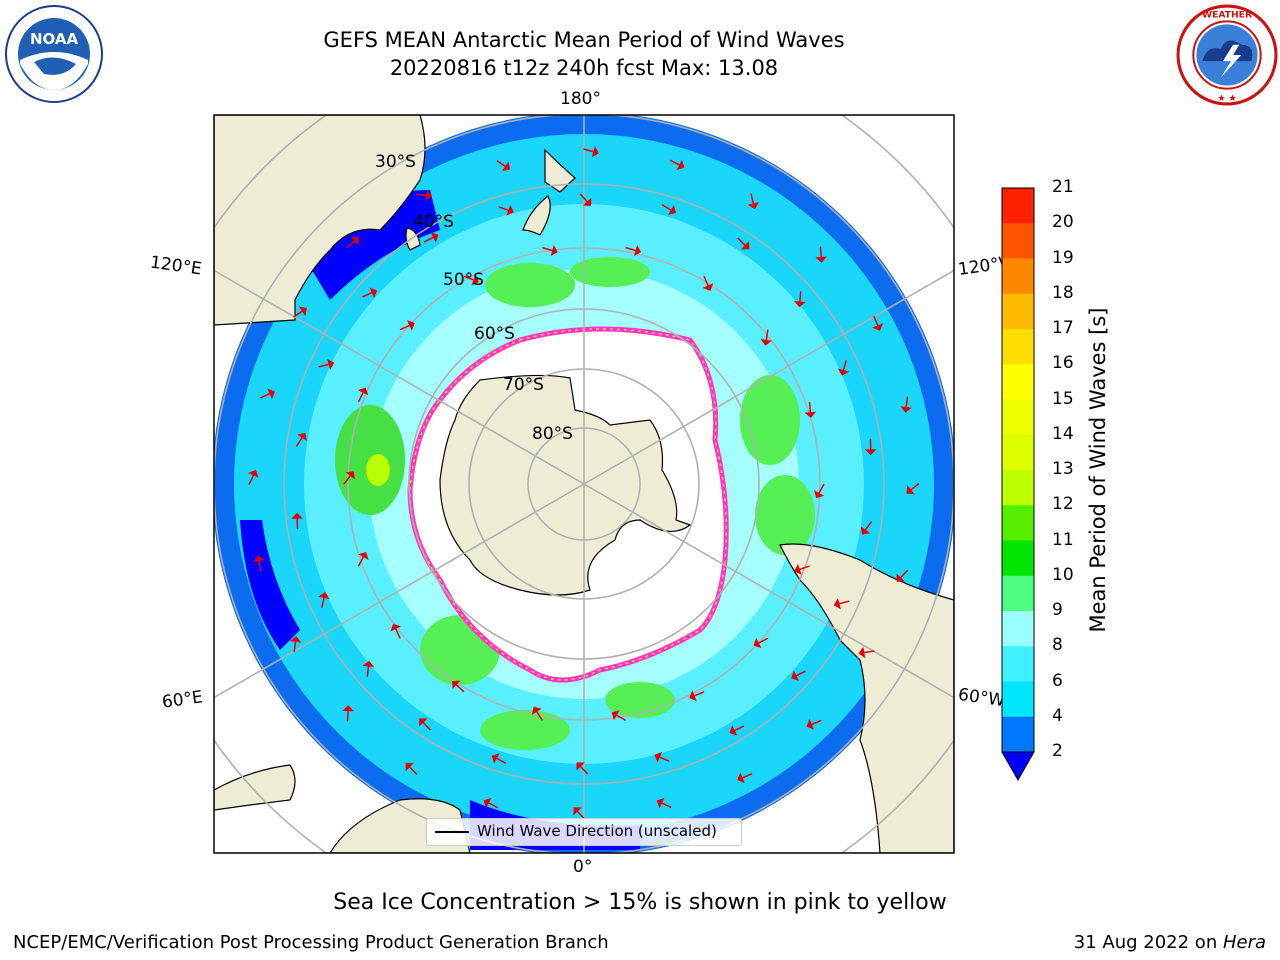  What do you see at coordinates (1227, 14) in the screenshot?
I see `svg-text: WEATHER` at bounding box center [1227, 14].